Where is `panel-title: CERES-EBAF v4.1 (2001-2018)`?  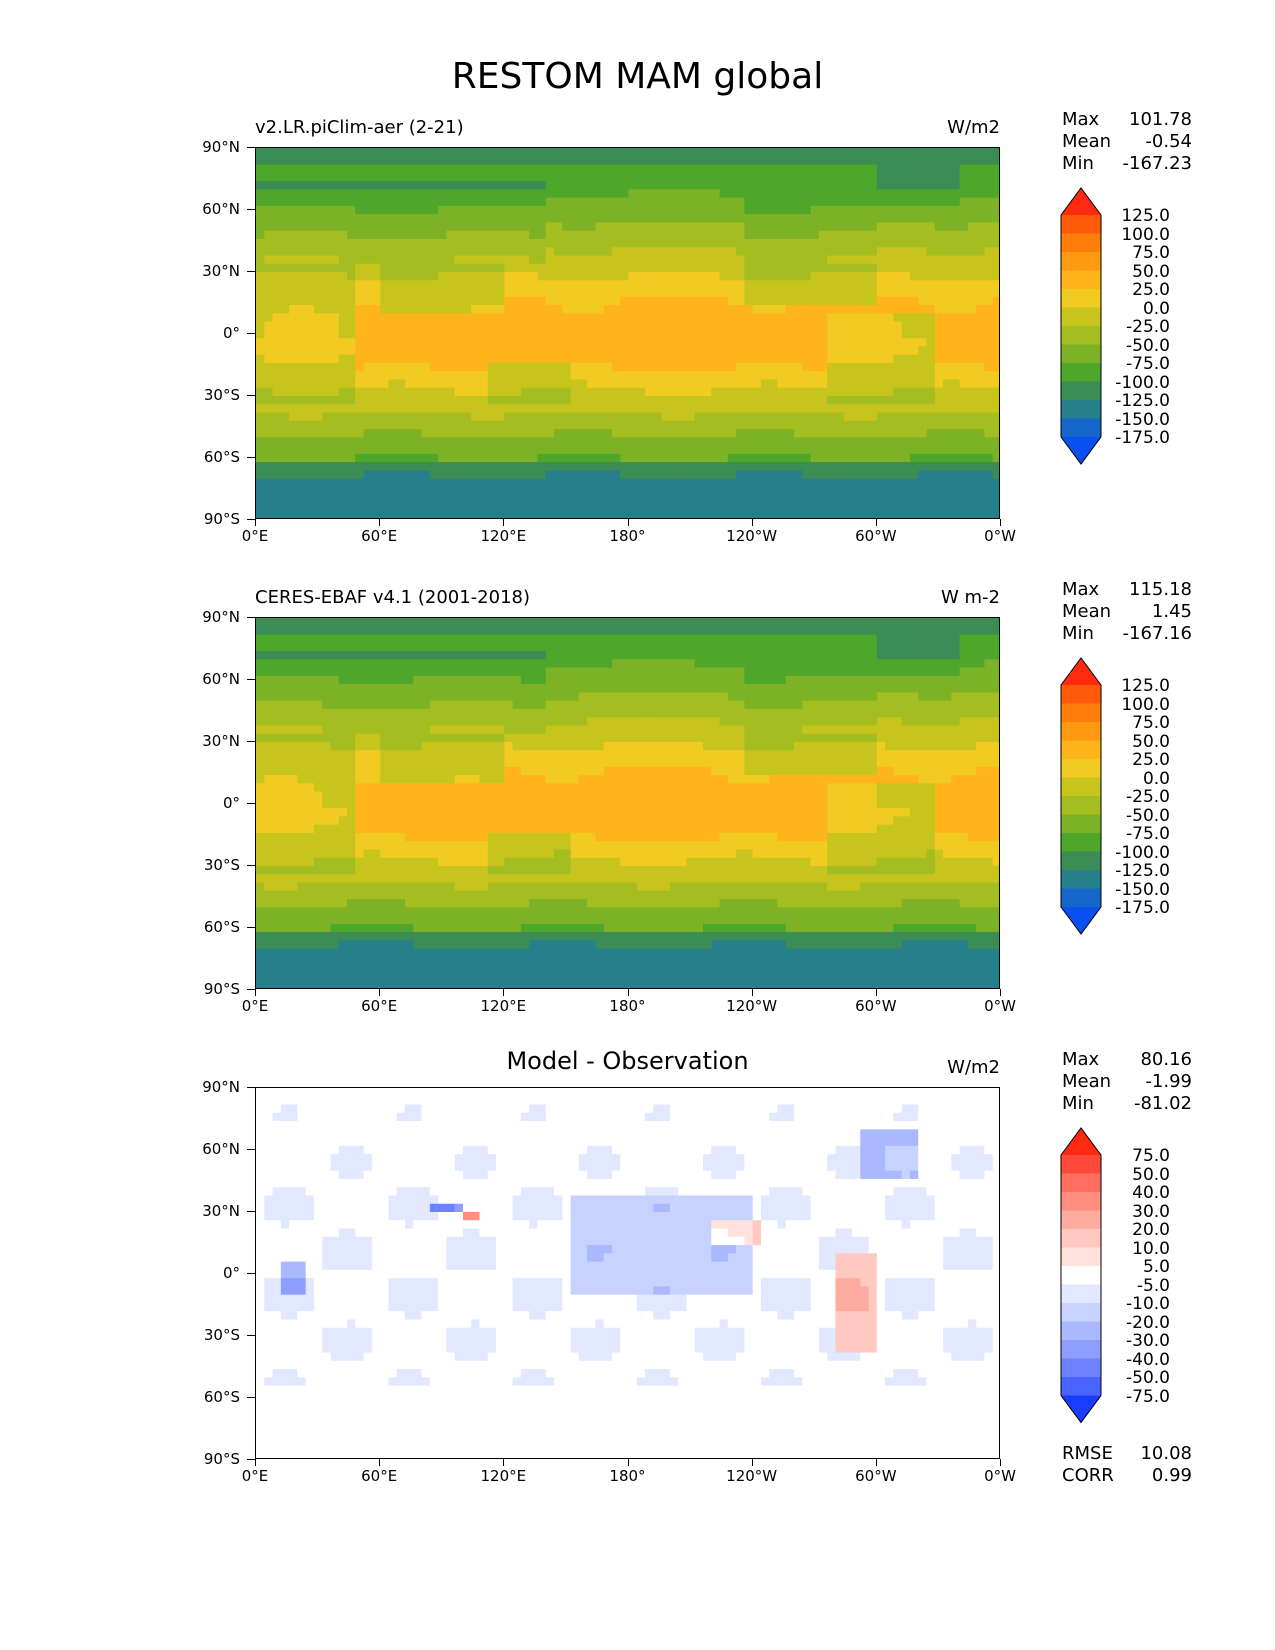
panel-title: CERES-EBAF v4.1 (2001-2018) is located at coordinates (393, 597).